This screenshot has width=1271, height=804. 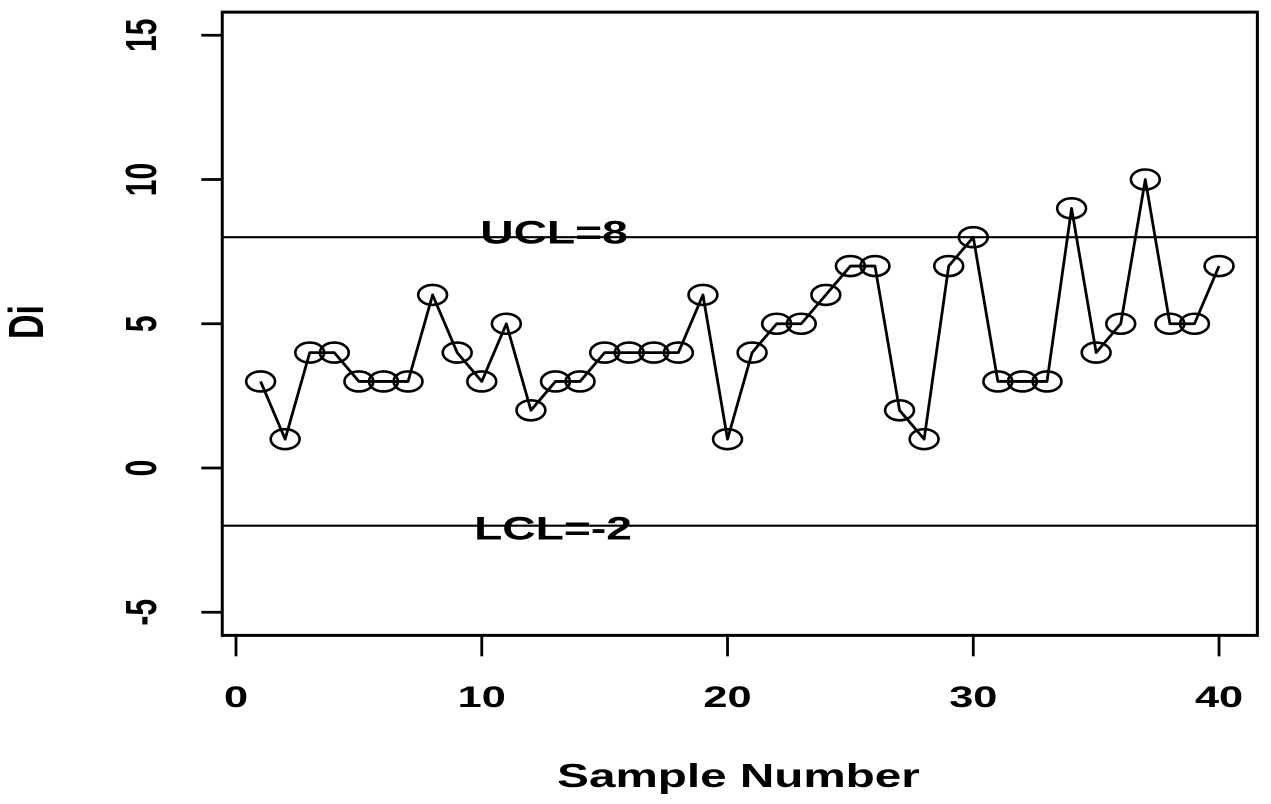 What do you see at coordinates (141, 468) in the screenshot?
I see `y-tick-label: 0` at bounding box center [141, 468].